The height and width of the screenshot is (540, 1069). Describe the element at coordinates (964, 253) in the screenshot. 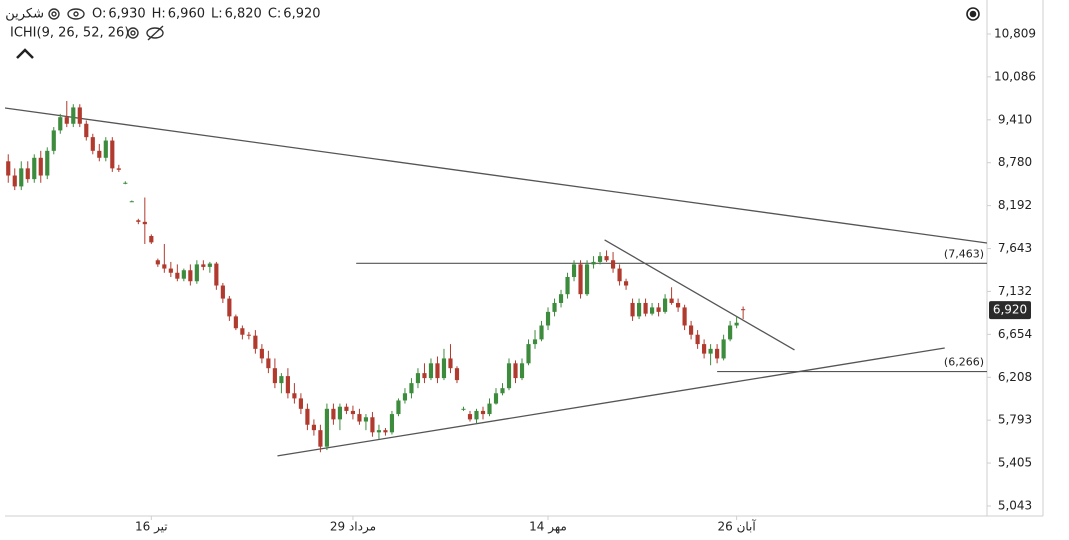

I see `level-label: (7,463)` at that location.